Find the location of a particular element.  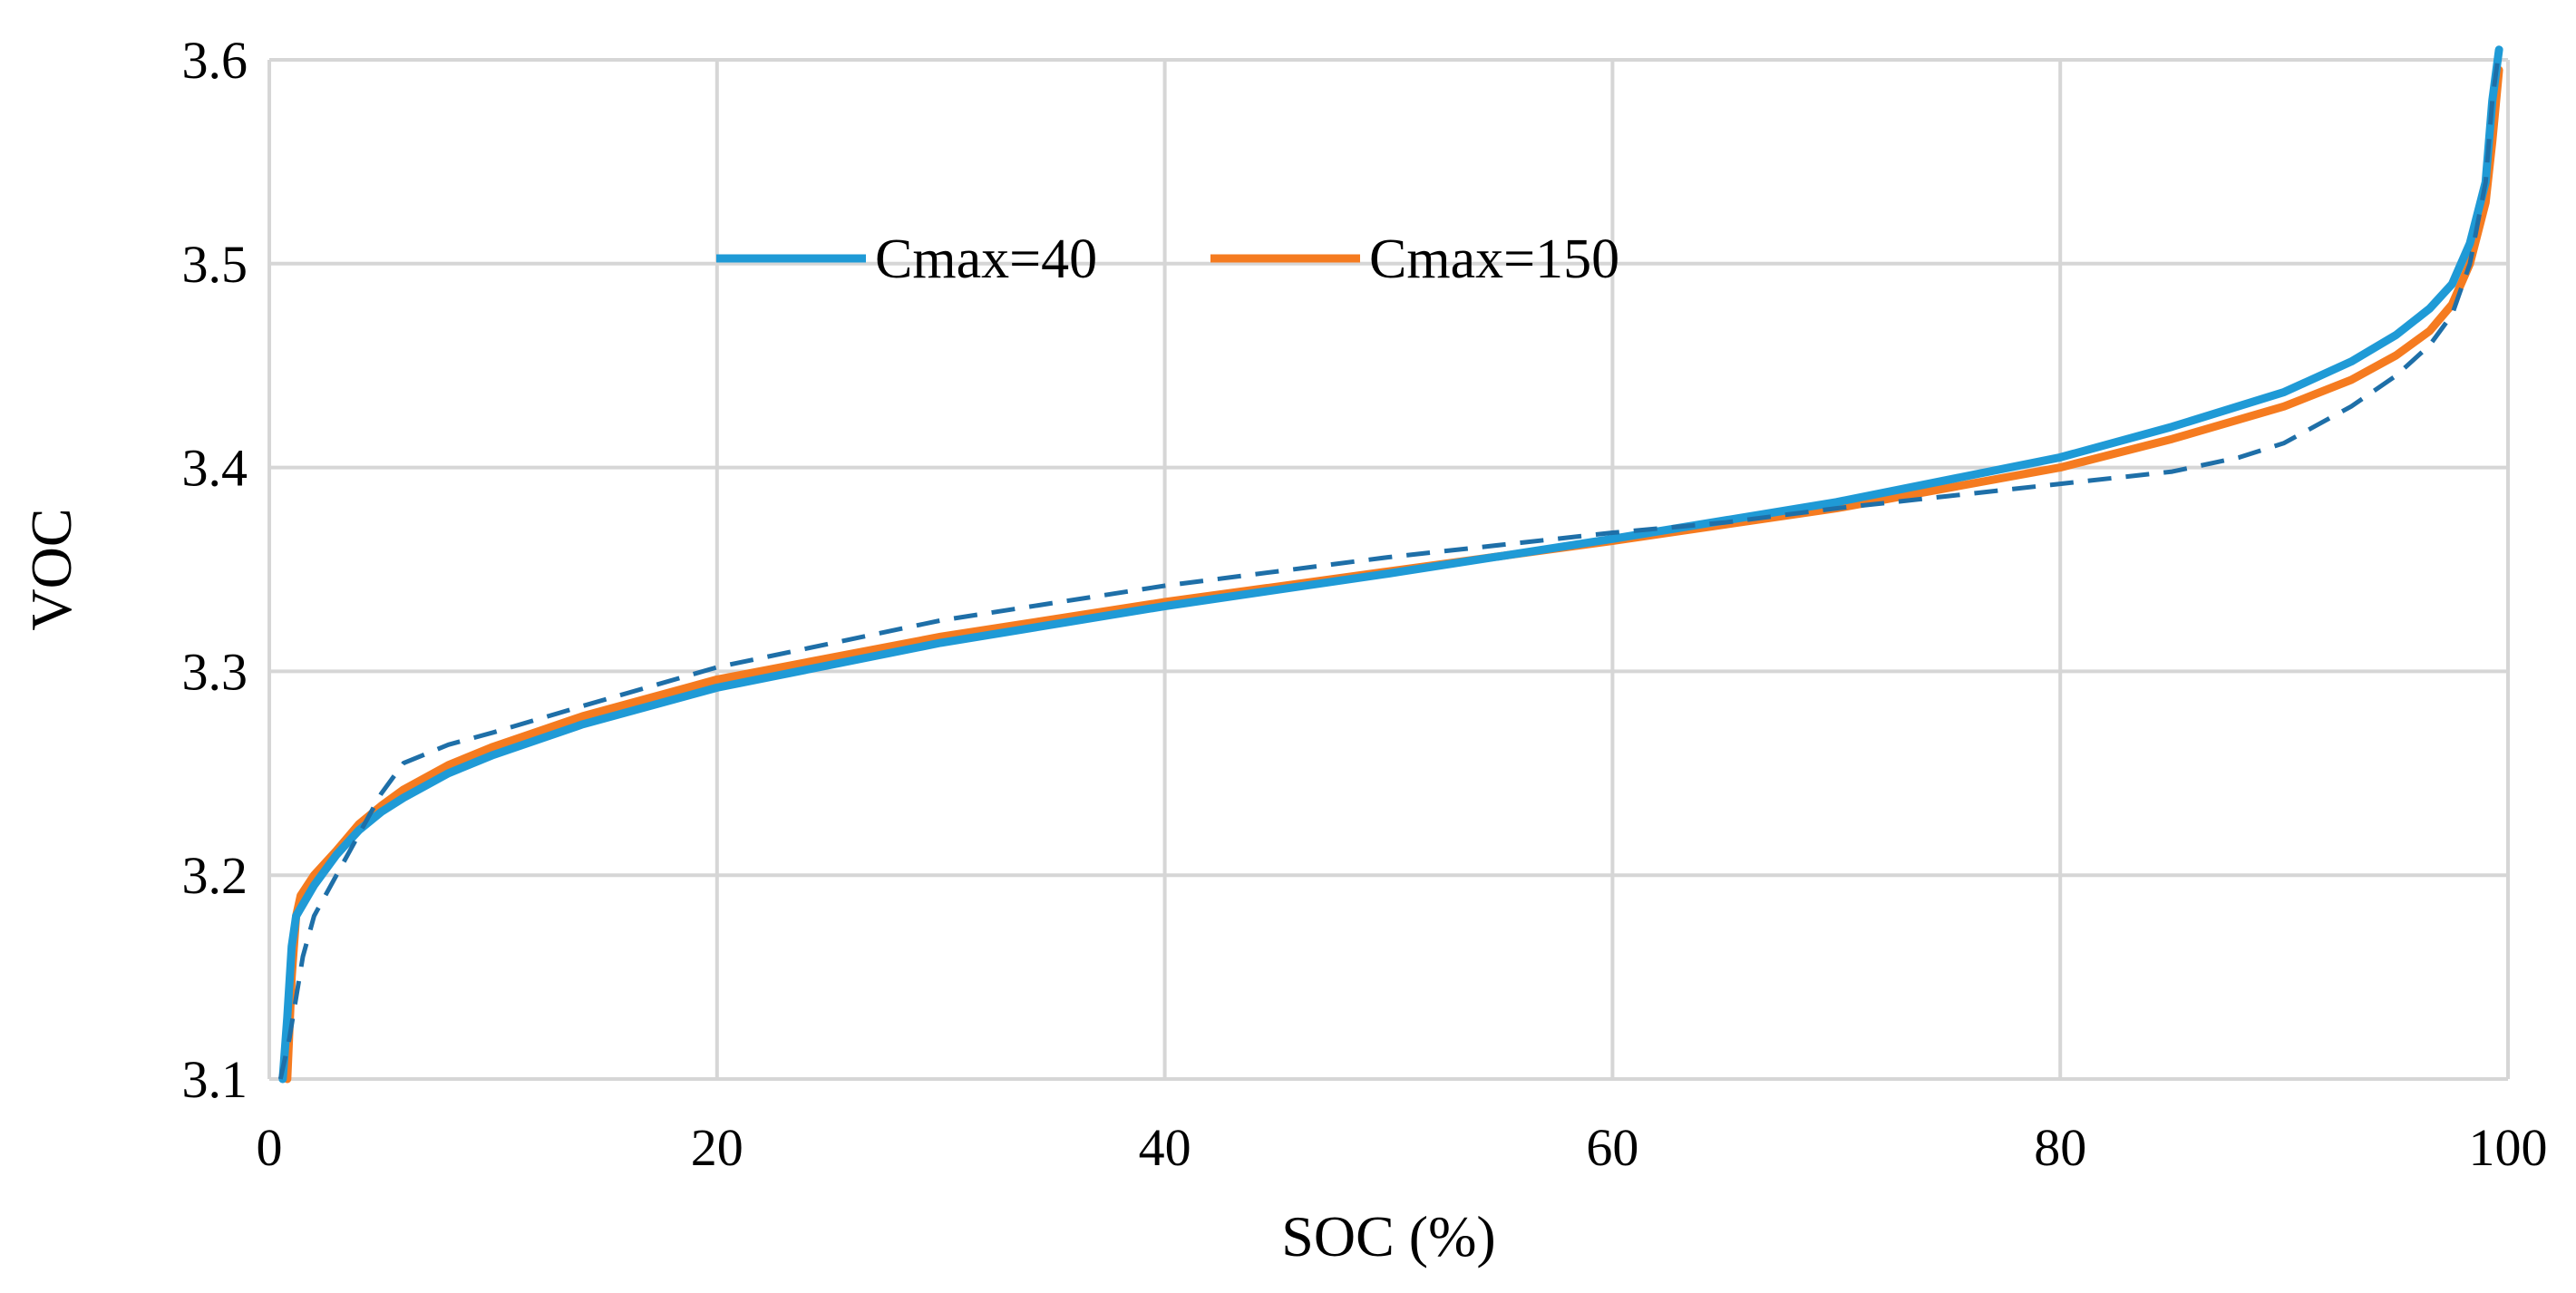

x-tick-label-0: 0 is located at coordinates (270, 1147).